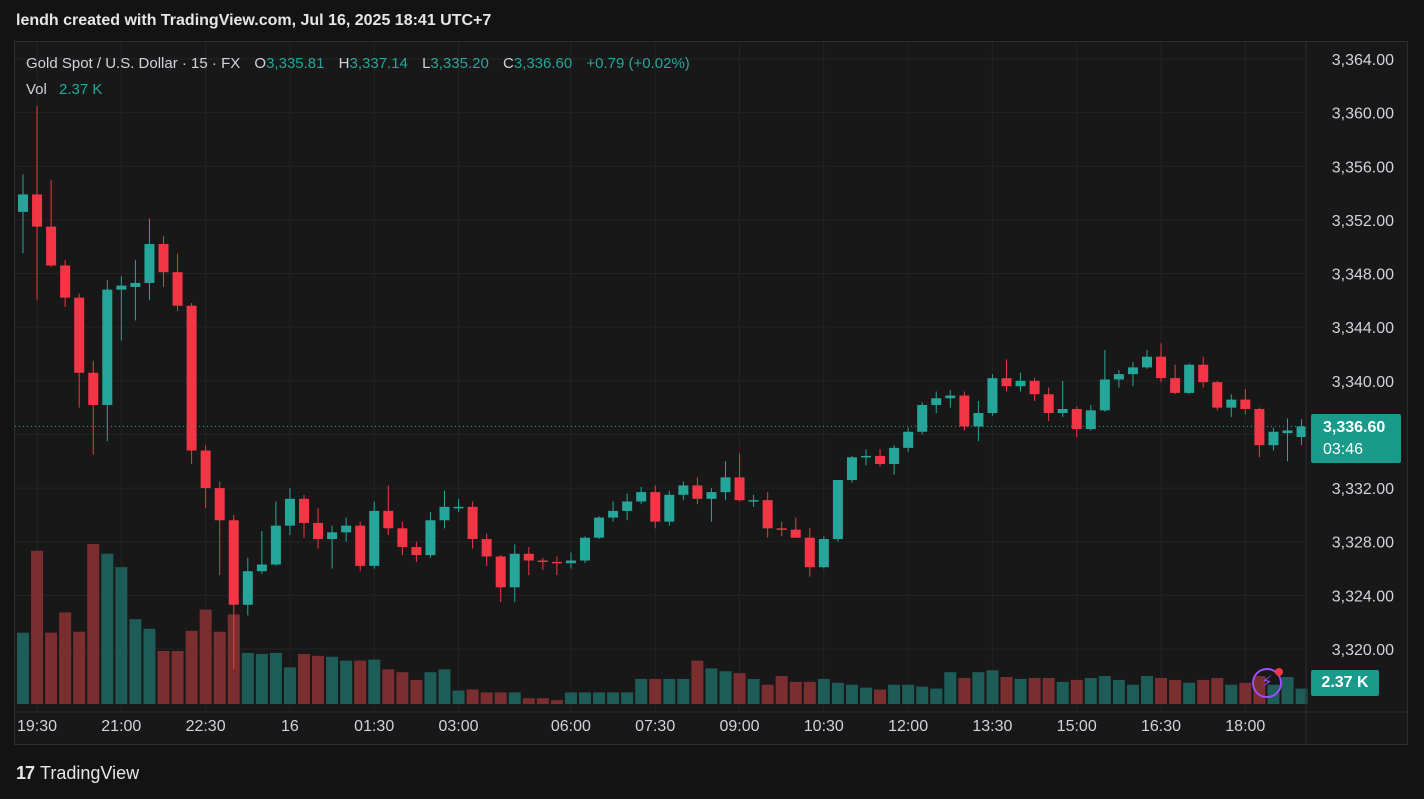  Describe the element at coordinates (1077, 726) in the screenshot. I see `x-tick-label: 15:00` at that location.